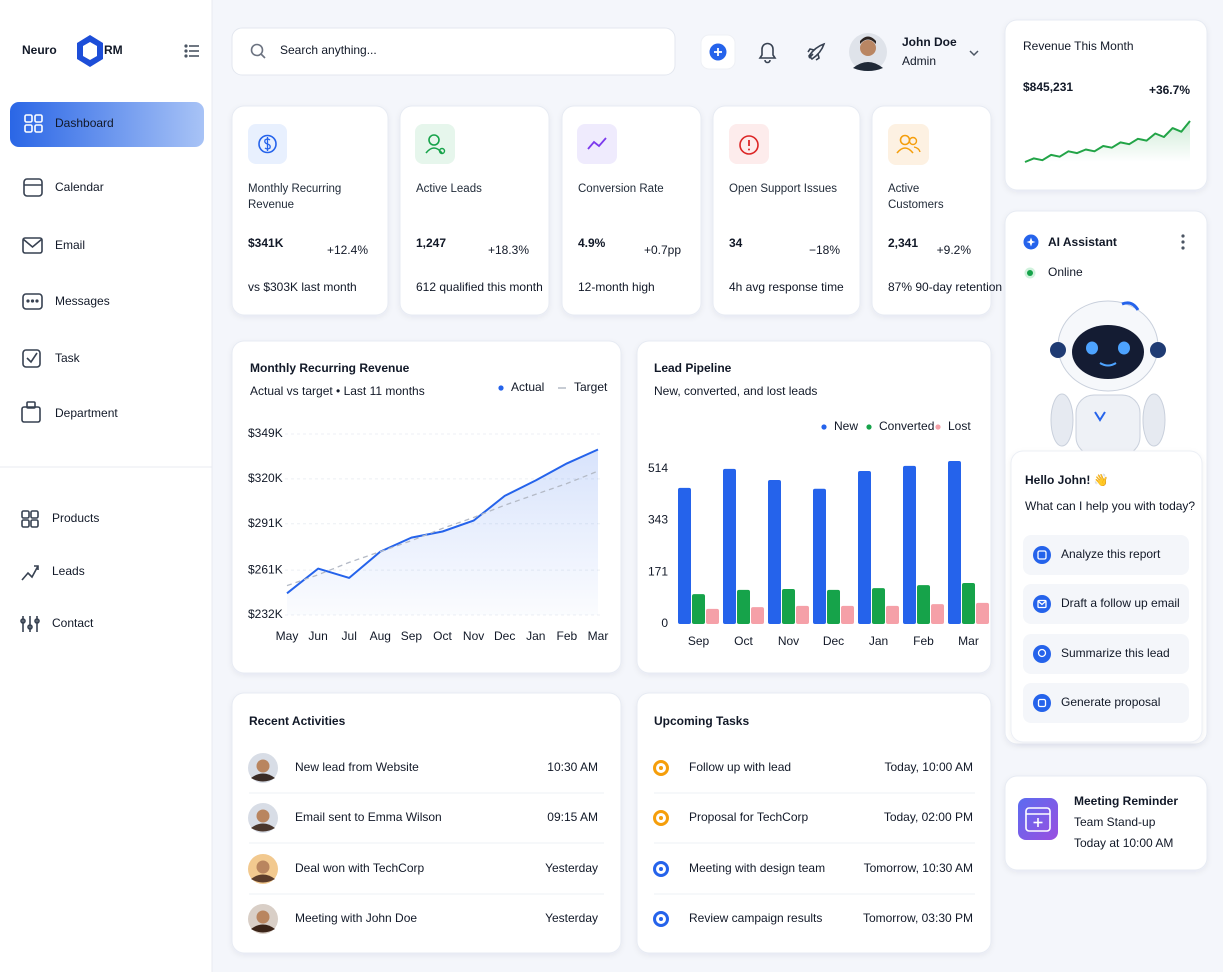 The height and width of the screenshot is (972, 1223). Describe the element at coordinates (1183, 242) in the screenshot. I see `assistant-menu` at that location.